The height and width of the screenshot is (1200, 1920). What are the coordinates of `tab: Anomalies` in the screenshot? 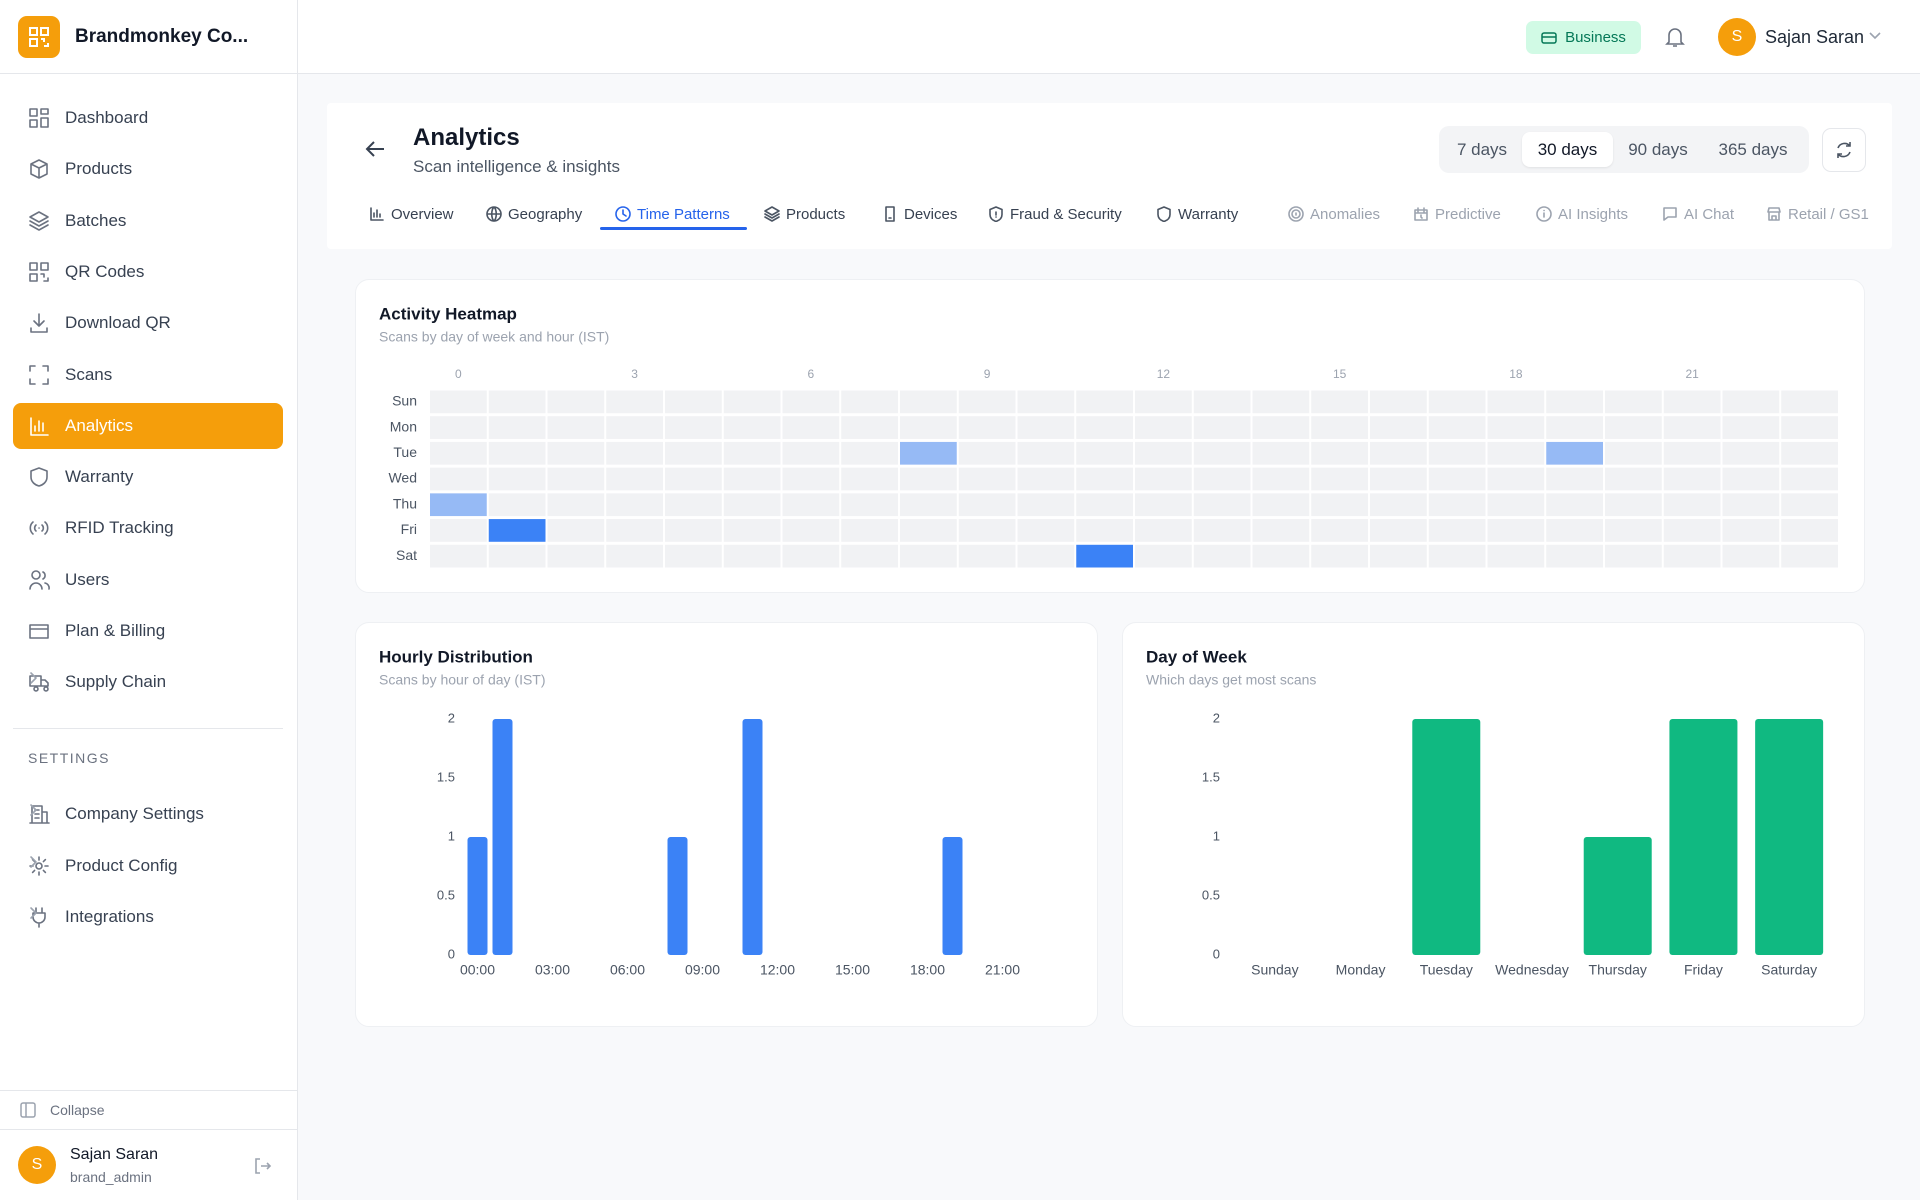 It's located at (1334, 214).